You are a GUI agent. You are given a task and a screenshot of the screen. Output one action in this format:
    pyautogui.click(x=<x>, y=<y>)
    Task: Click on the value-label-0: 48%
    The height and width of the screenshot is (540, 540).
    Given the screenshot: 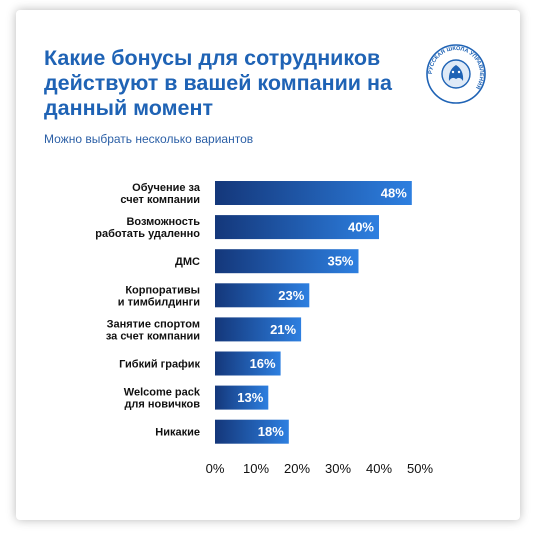 What is the action you would take?
    pyautogui.click(x=394, y=193)
    